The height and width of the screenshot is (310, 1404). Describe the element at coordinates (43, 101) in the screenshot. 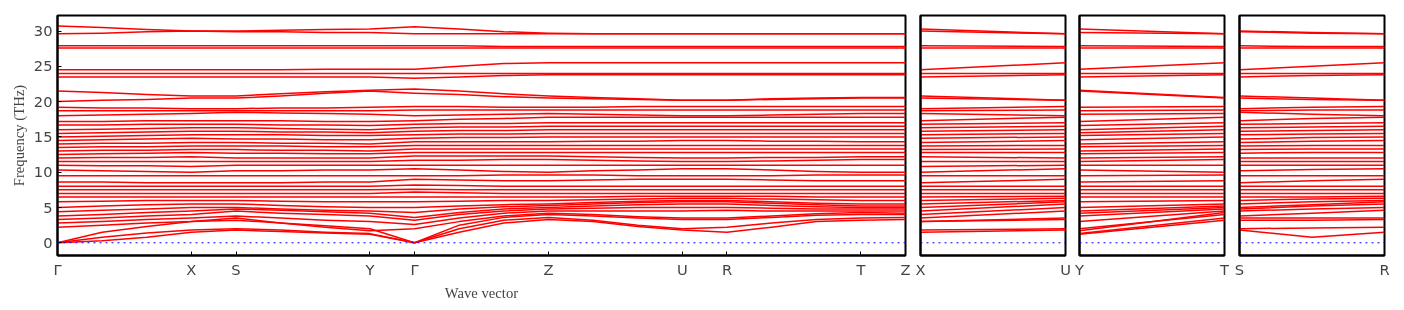

I see `y-tick-label: 20` at that location.